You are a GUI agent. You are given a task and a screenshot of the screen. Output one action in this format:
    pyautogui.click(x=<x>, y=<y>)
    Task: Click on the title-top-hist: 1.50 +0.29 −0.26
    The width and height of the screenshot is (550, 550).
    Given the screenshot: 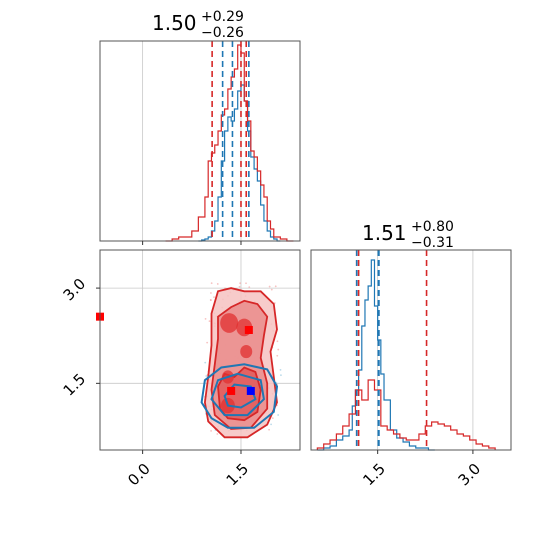 What is the action you would take?
    pyautogui.click(x=198, y=25)
    